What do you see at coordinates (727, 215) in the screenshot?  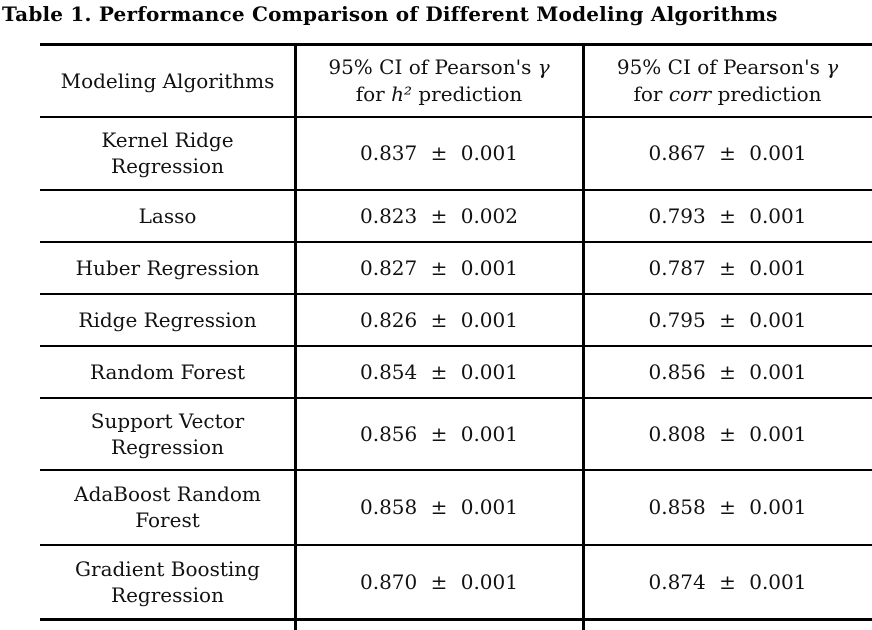 I see `corr-ci-cell: 0.793 ± 0.001` at bounding box center [727, 215].